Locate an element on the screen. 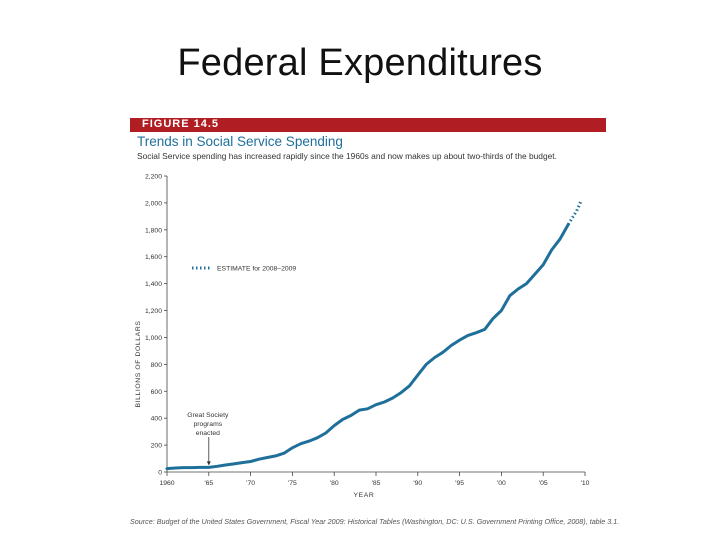 The image size is (720, 540). x-tick-label: '90 is located at coordinates (417, 483).